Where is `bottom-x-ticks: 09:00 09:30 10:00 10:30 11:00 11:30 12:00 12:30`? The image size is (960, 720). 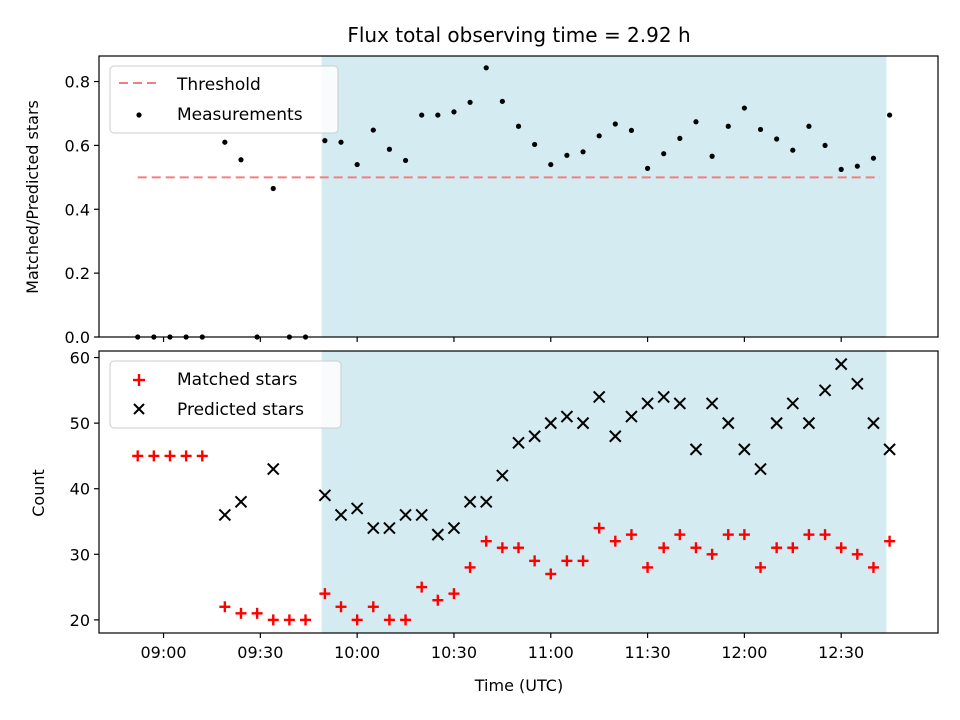
bottom-x-ticks: 09:00 09:30 10:00 10:30 11:00 11:30 12:00 12:30 is located at coordinates (502, 647).